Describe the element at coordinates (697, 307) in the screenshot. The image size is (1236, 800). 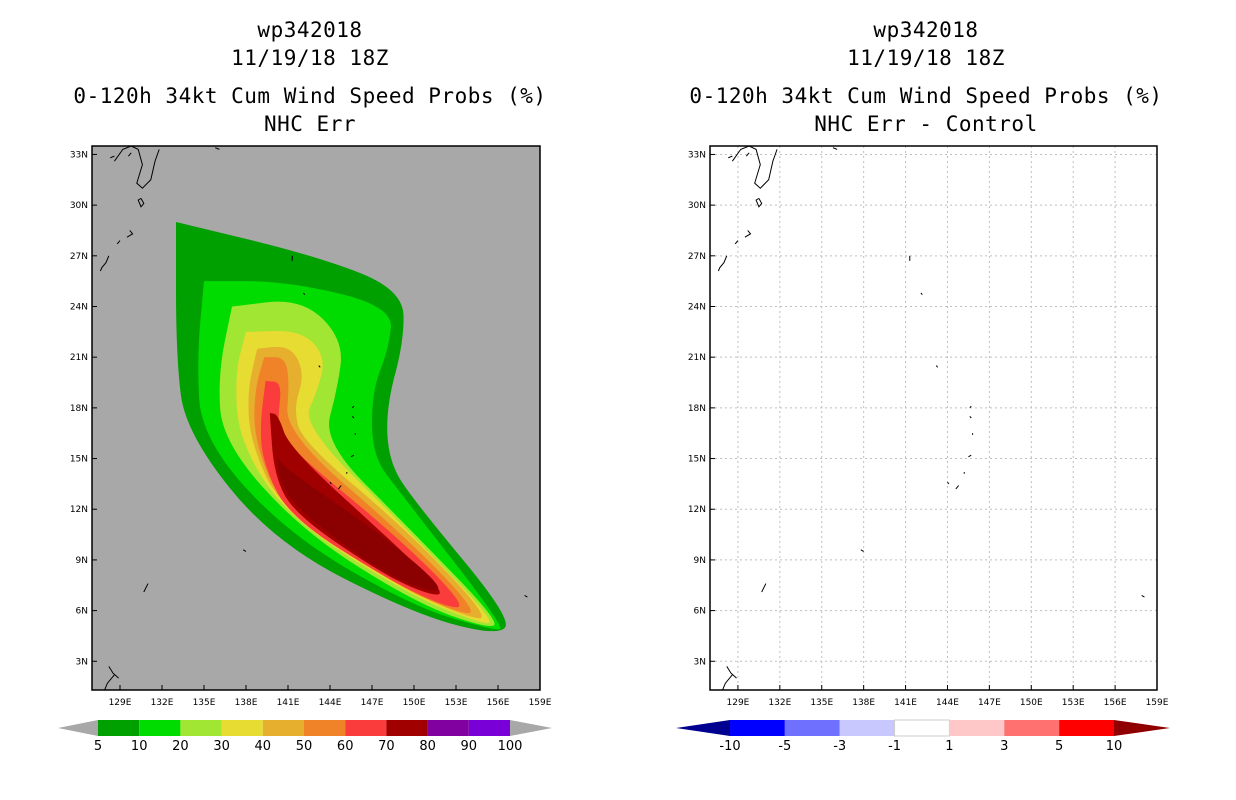
I see `y-tick-label: 24N` at that location.